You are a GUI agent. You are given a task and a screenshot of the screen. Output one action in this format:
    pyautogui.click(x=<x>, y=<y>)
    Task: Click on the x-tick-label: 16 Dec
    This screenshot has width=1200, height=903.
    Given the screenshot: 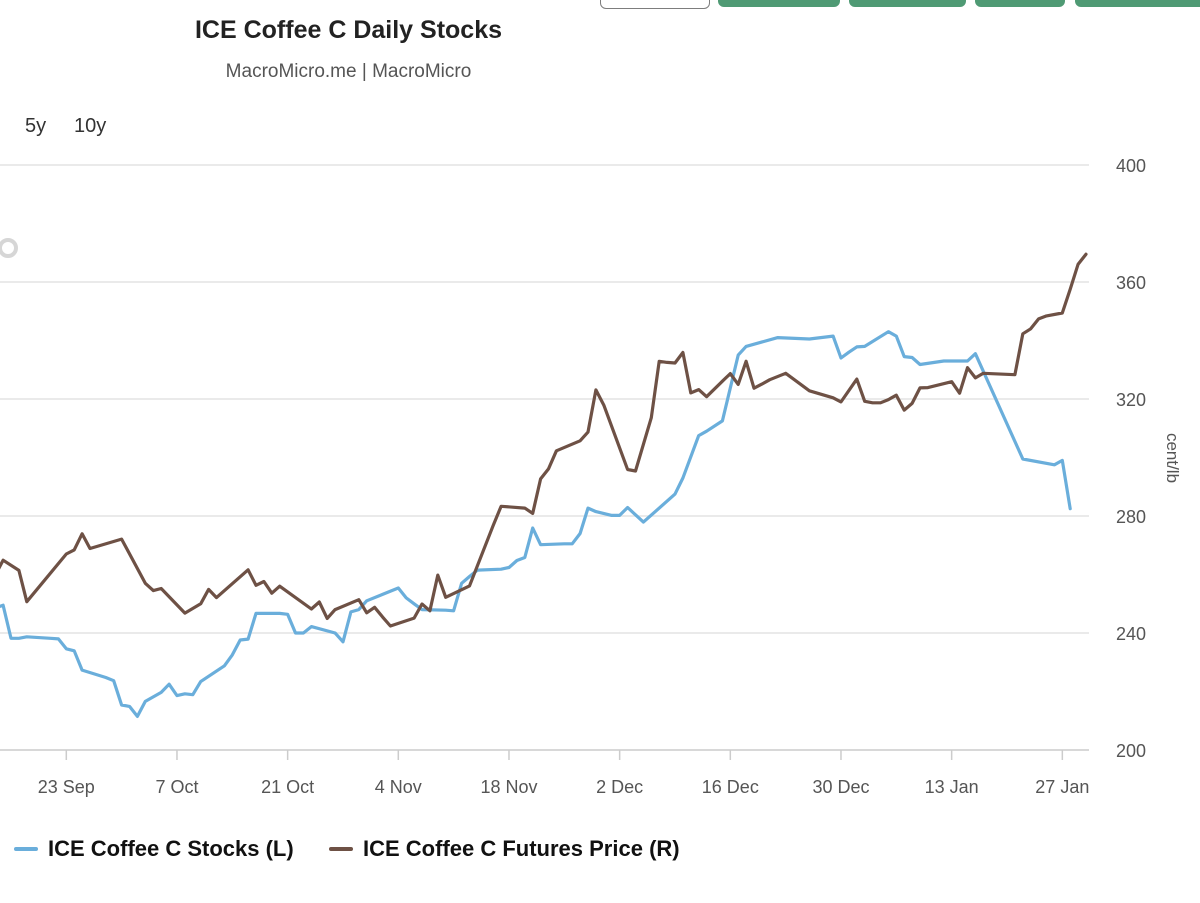 What is the action you would take?
    pyautogui.click(x=730, y=787)
    